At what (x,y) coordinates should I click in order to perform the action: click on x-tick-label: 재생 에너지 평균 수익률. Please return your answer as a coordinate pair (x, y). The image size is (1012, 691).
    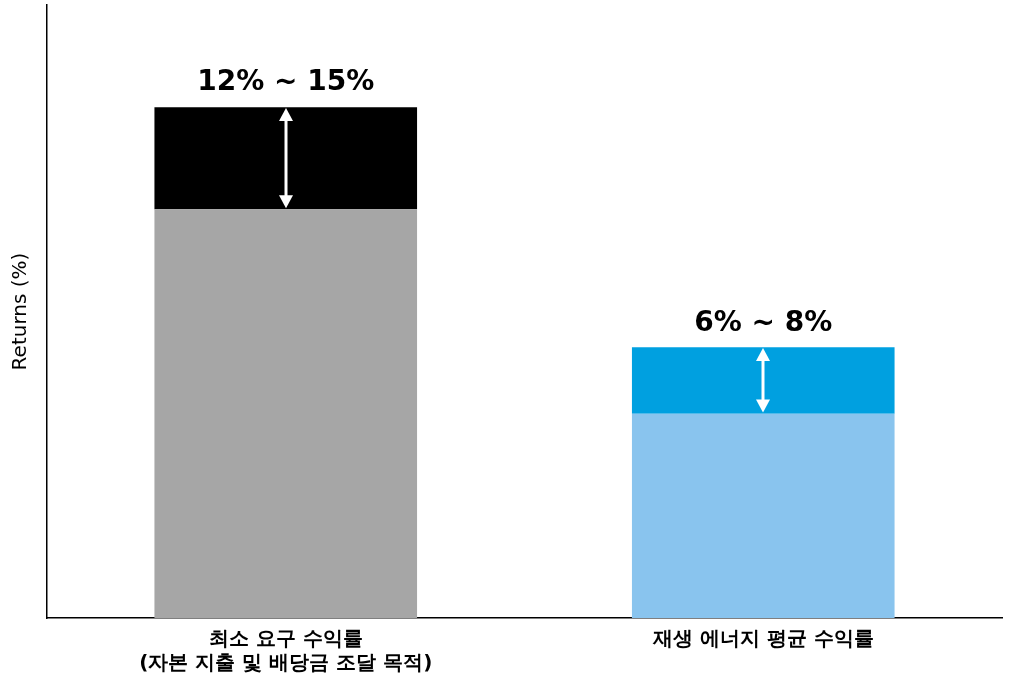
    Looking at the image, I should click on (762, 638).